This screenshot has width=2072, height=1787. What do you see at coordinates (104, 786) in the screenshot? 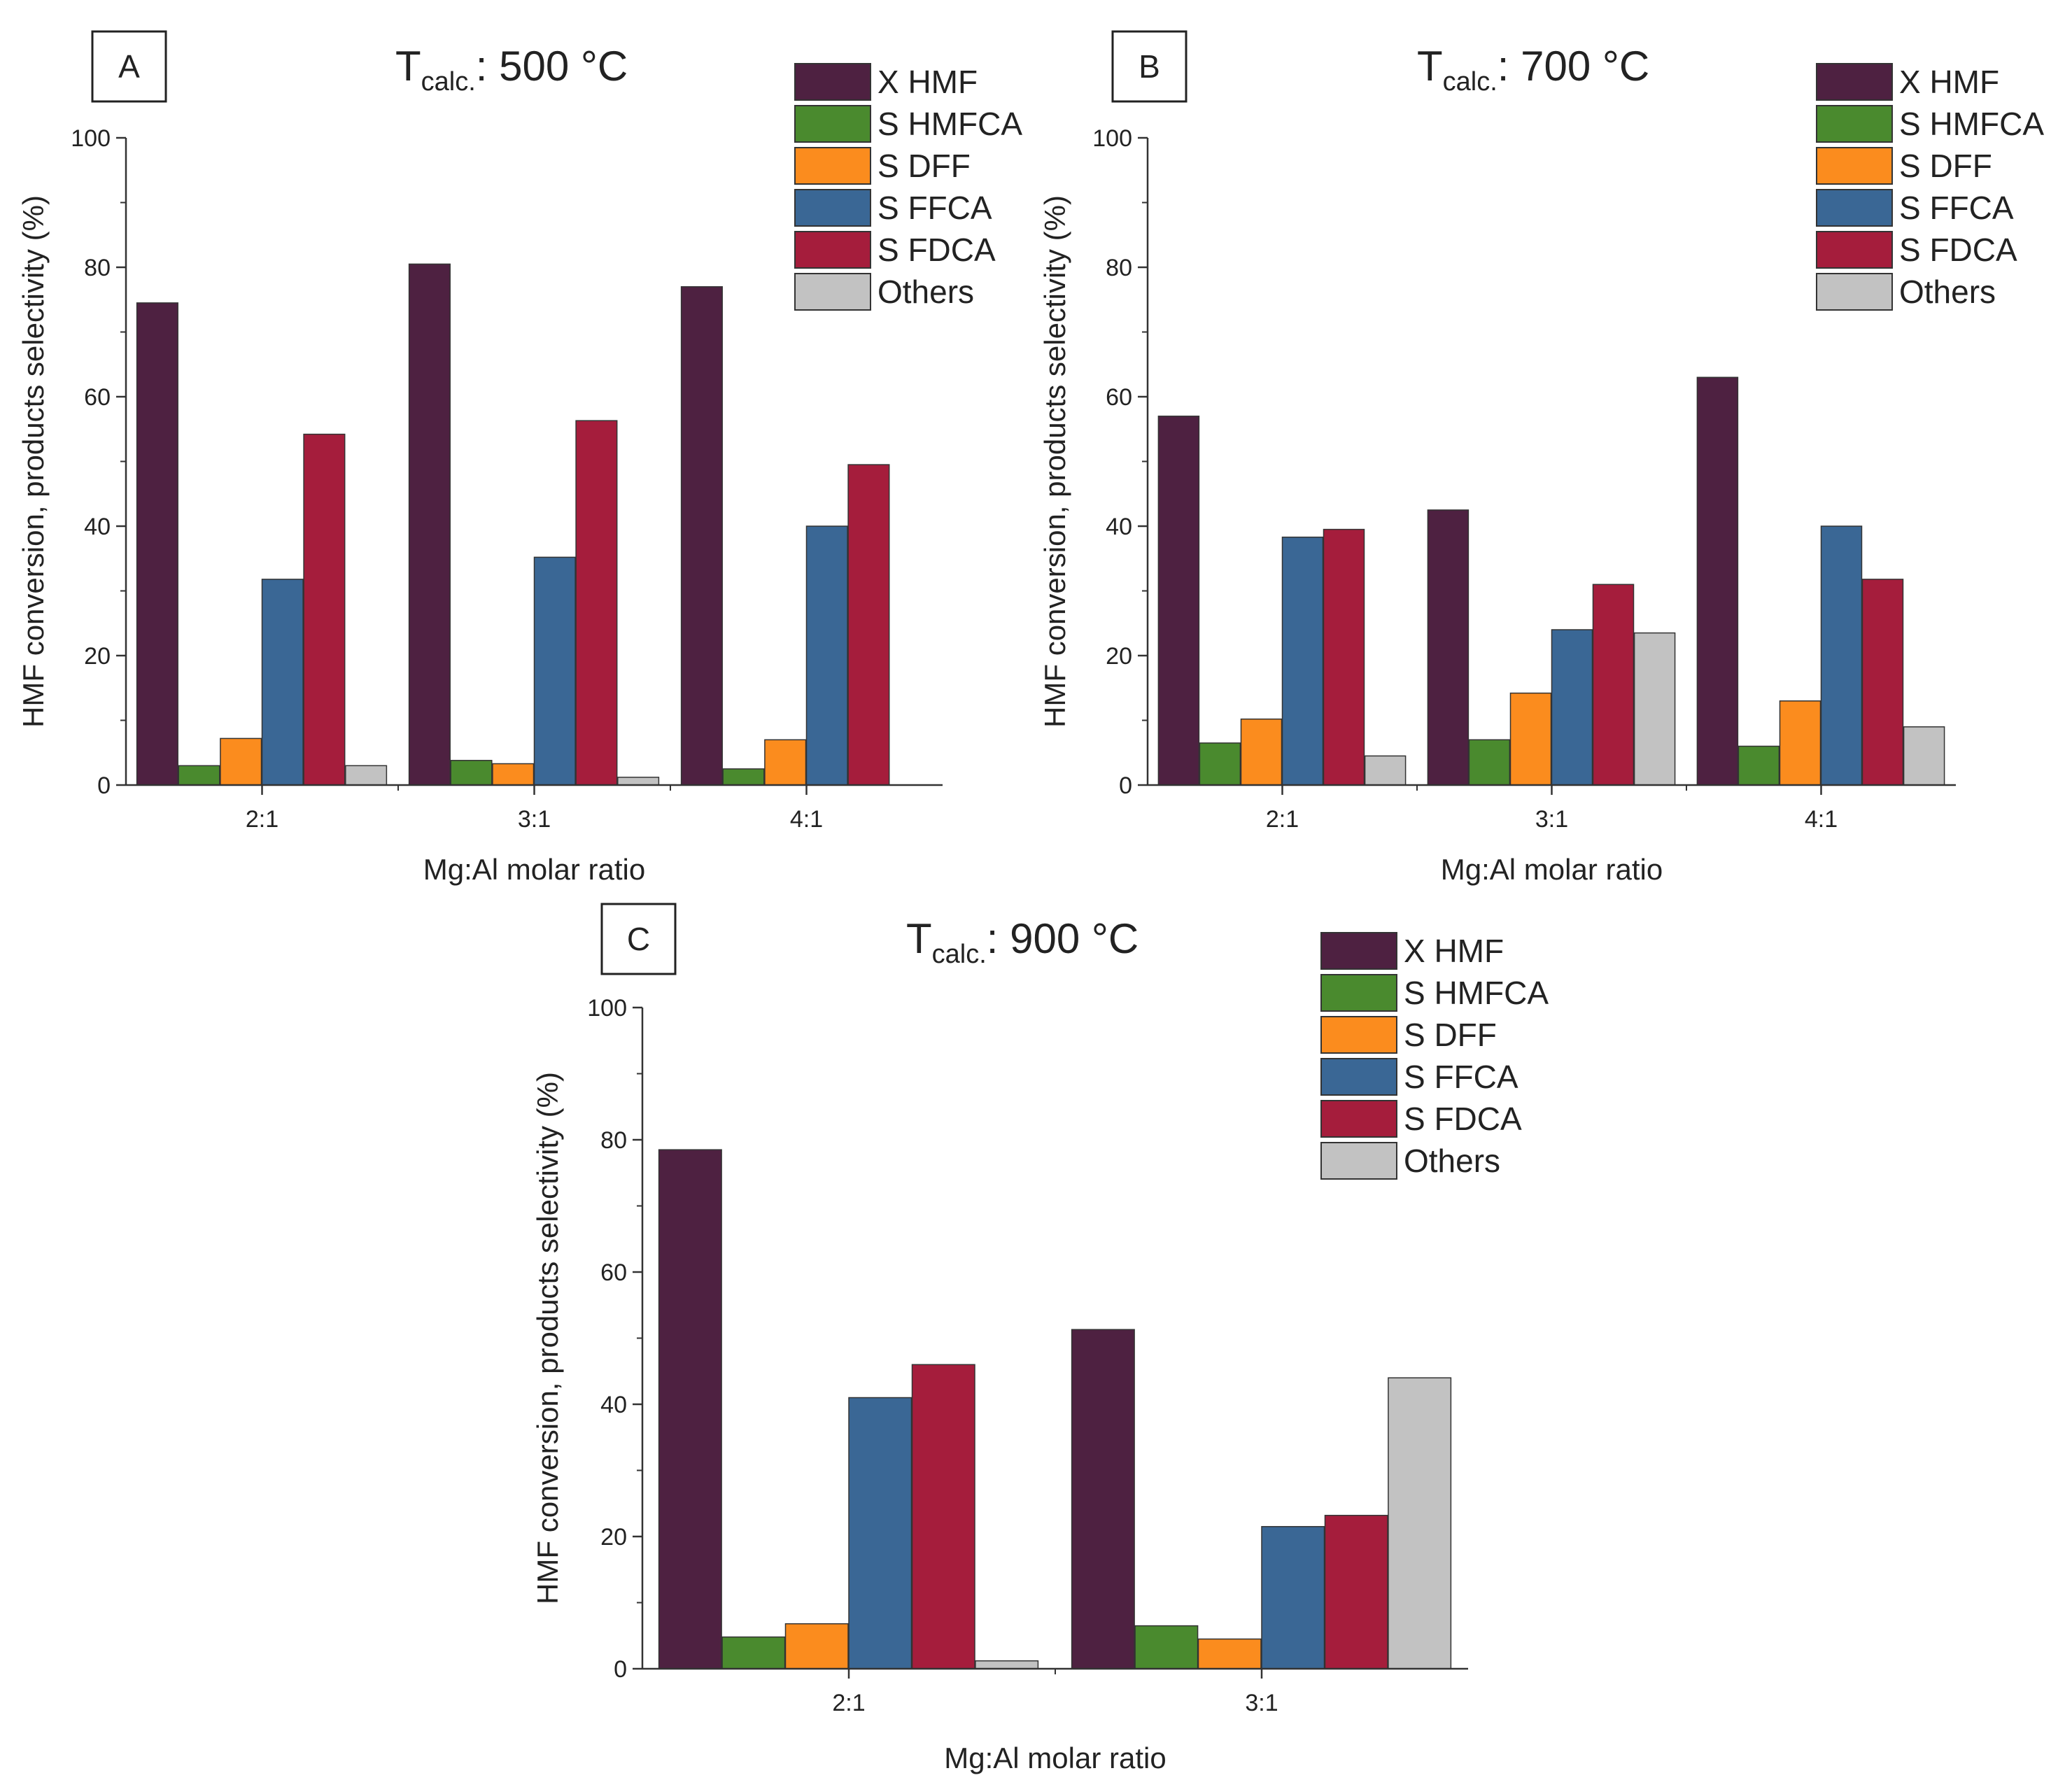
I see `y-tick-label: 0` at bounding box center [104, 786].